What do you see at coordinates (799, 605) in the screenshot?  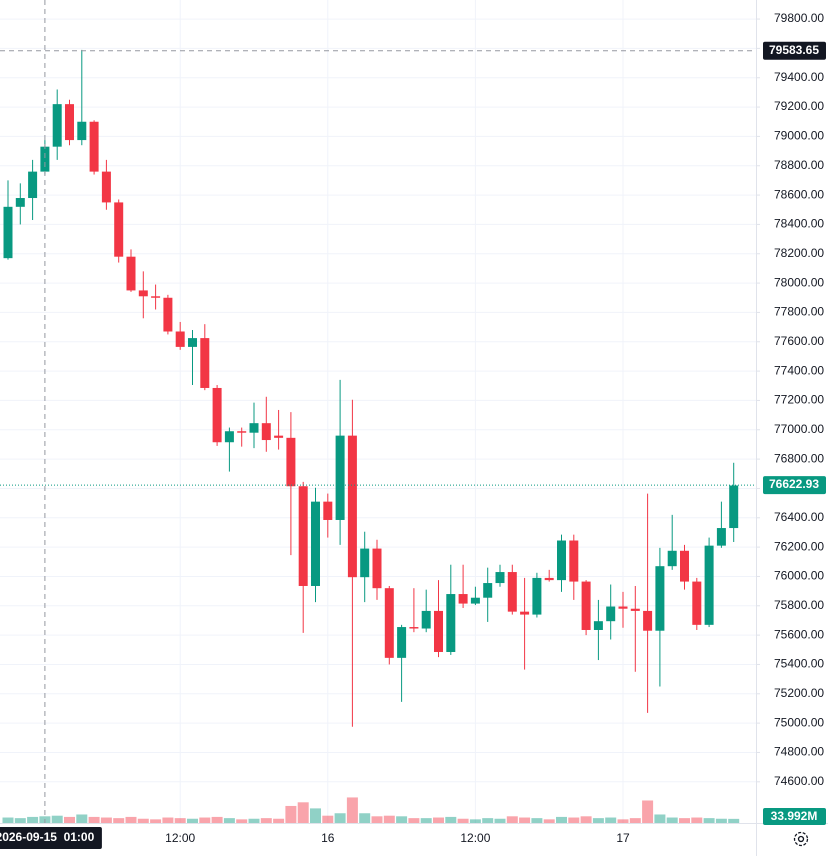 I see `y-tick-label: 75800.00` at bounding box center [799, 605].